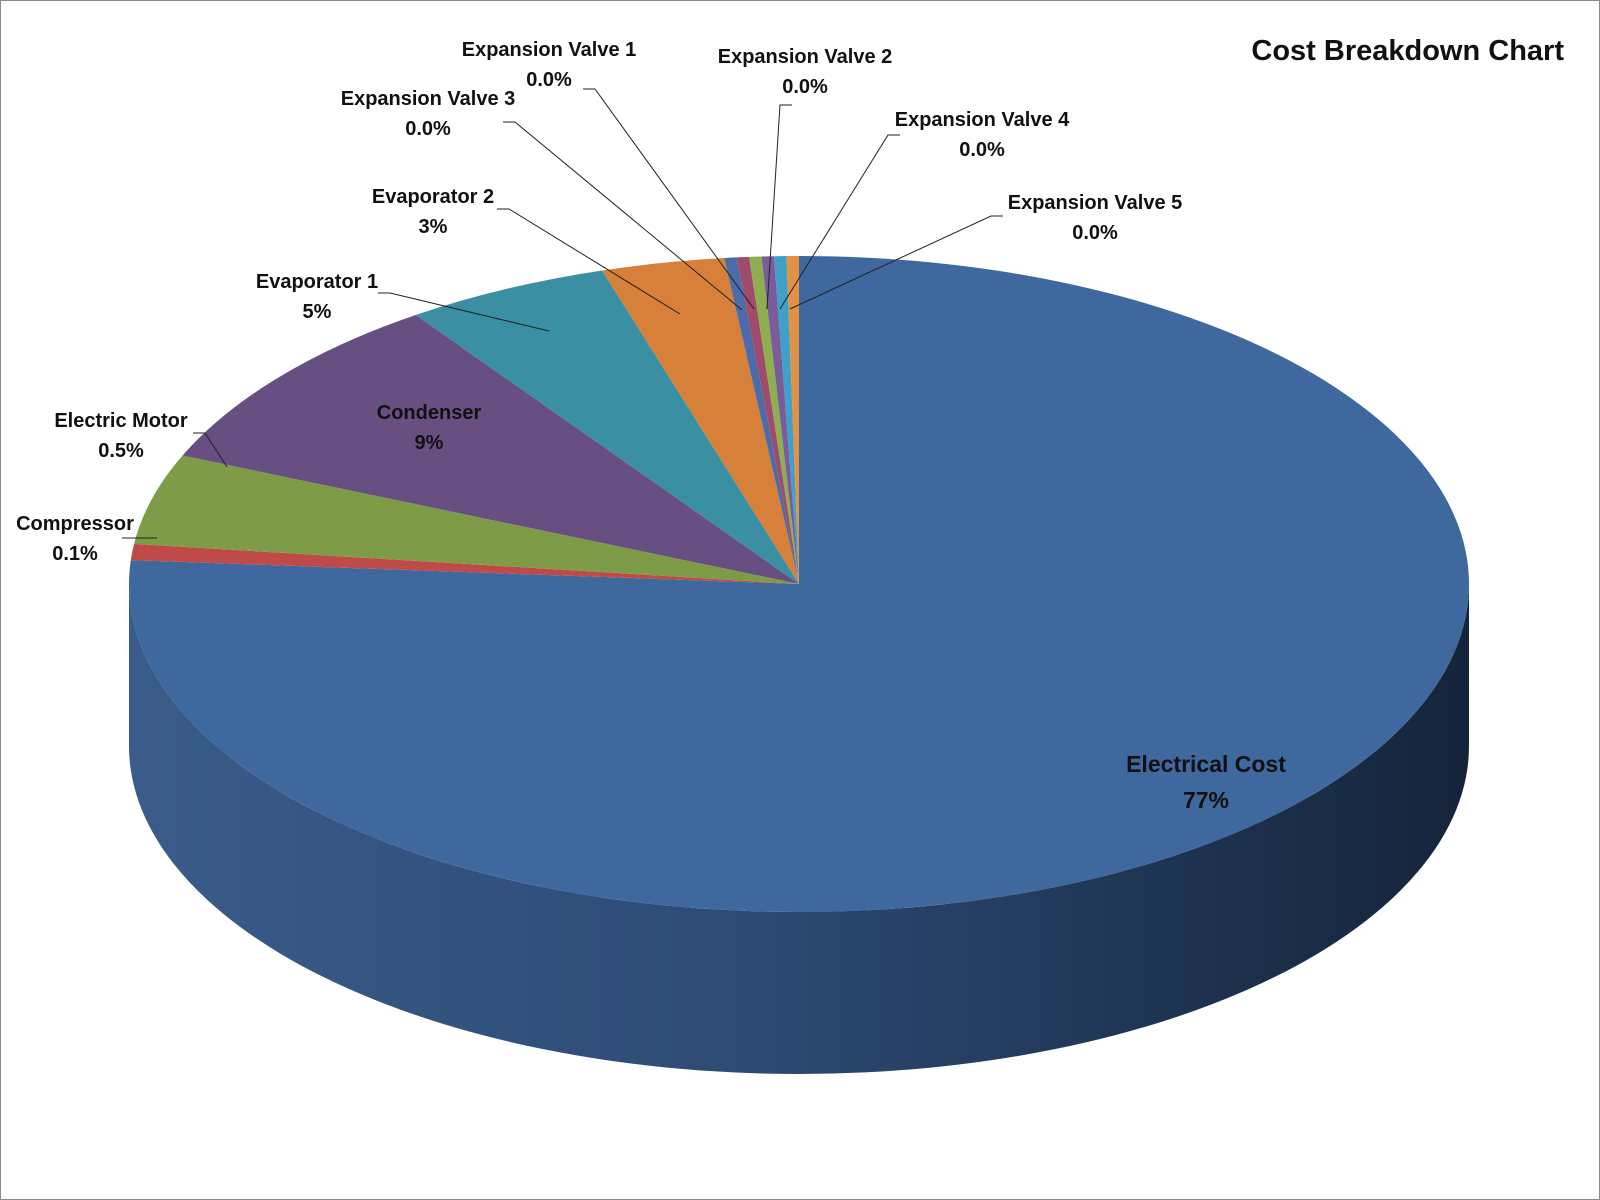  I want to click on data-label-expansion-valve-5-value: 0.0%, so click(1095, 233).